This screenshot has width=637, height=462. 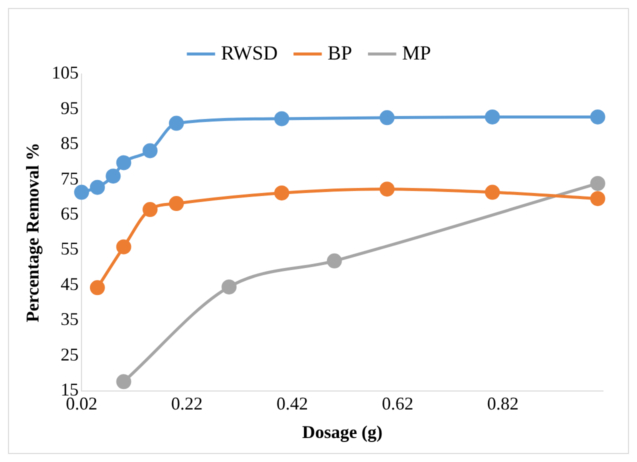 I want to click on y-tick-label: 65, so click(x=69, y=214).